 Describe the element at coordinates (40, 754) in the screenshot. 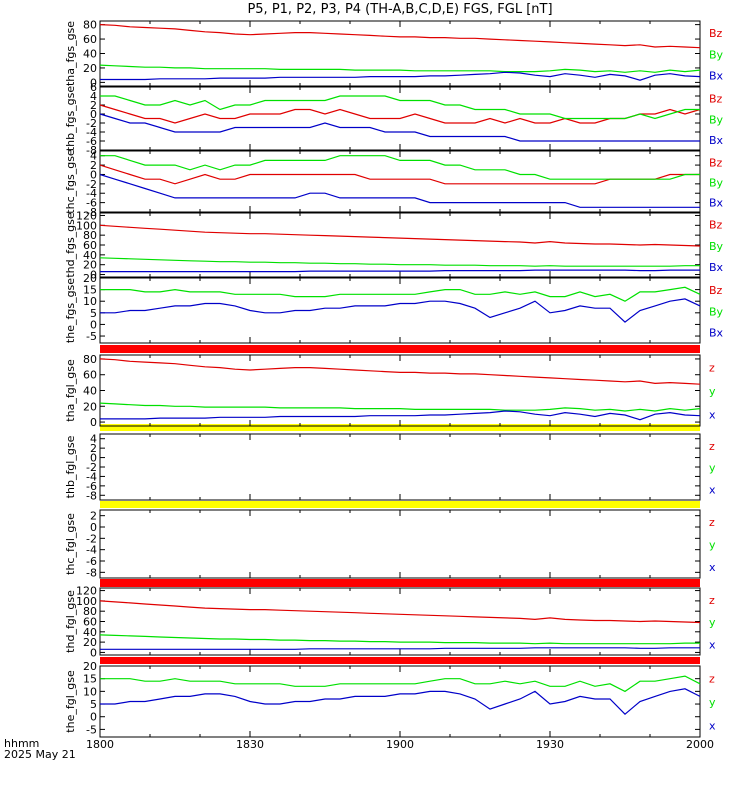

I see `date-label: 2025 May 21` at that location.